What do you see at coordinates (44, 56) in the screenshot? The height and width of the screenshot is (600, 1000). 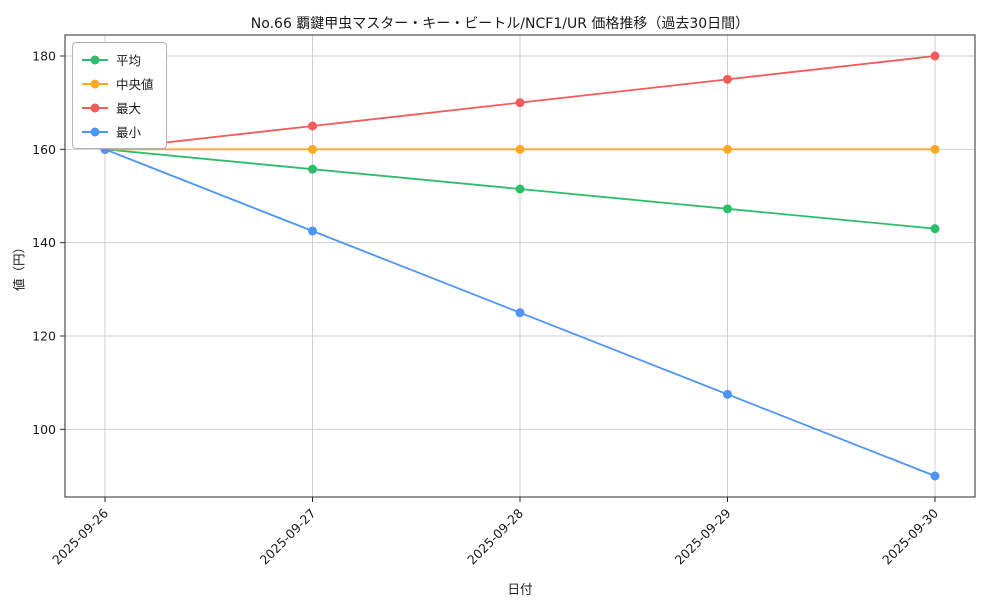 I see `y-tick-label: 180` at bounding box center [44, 56].